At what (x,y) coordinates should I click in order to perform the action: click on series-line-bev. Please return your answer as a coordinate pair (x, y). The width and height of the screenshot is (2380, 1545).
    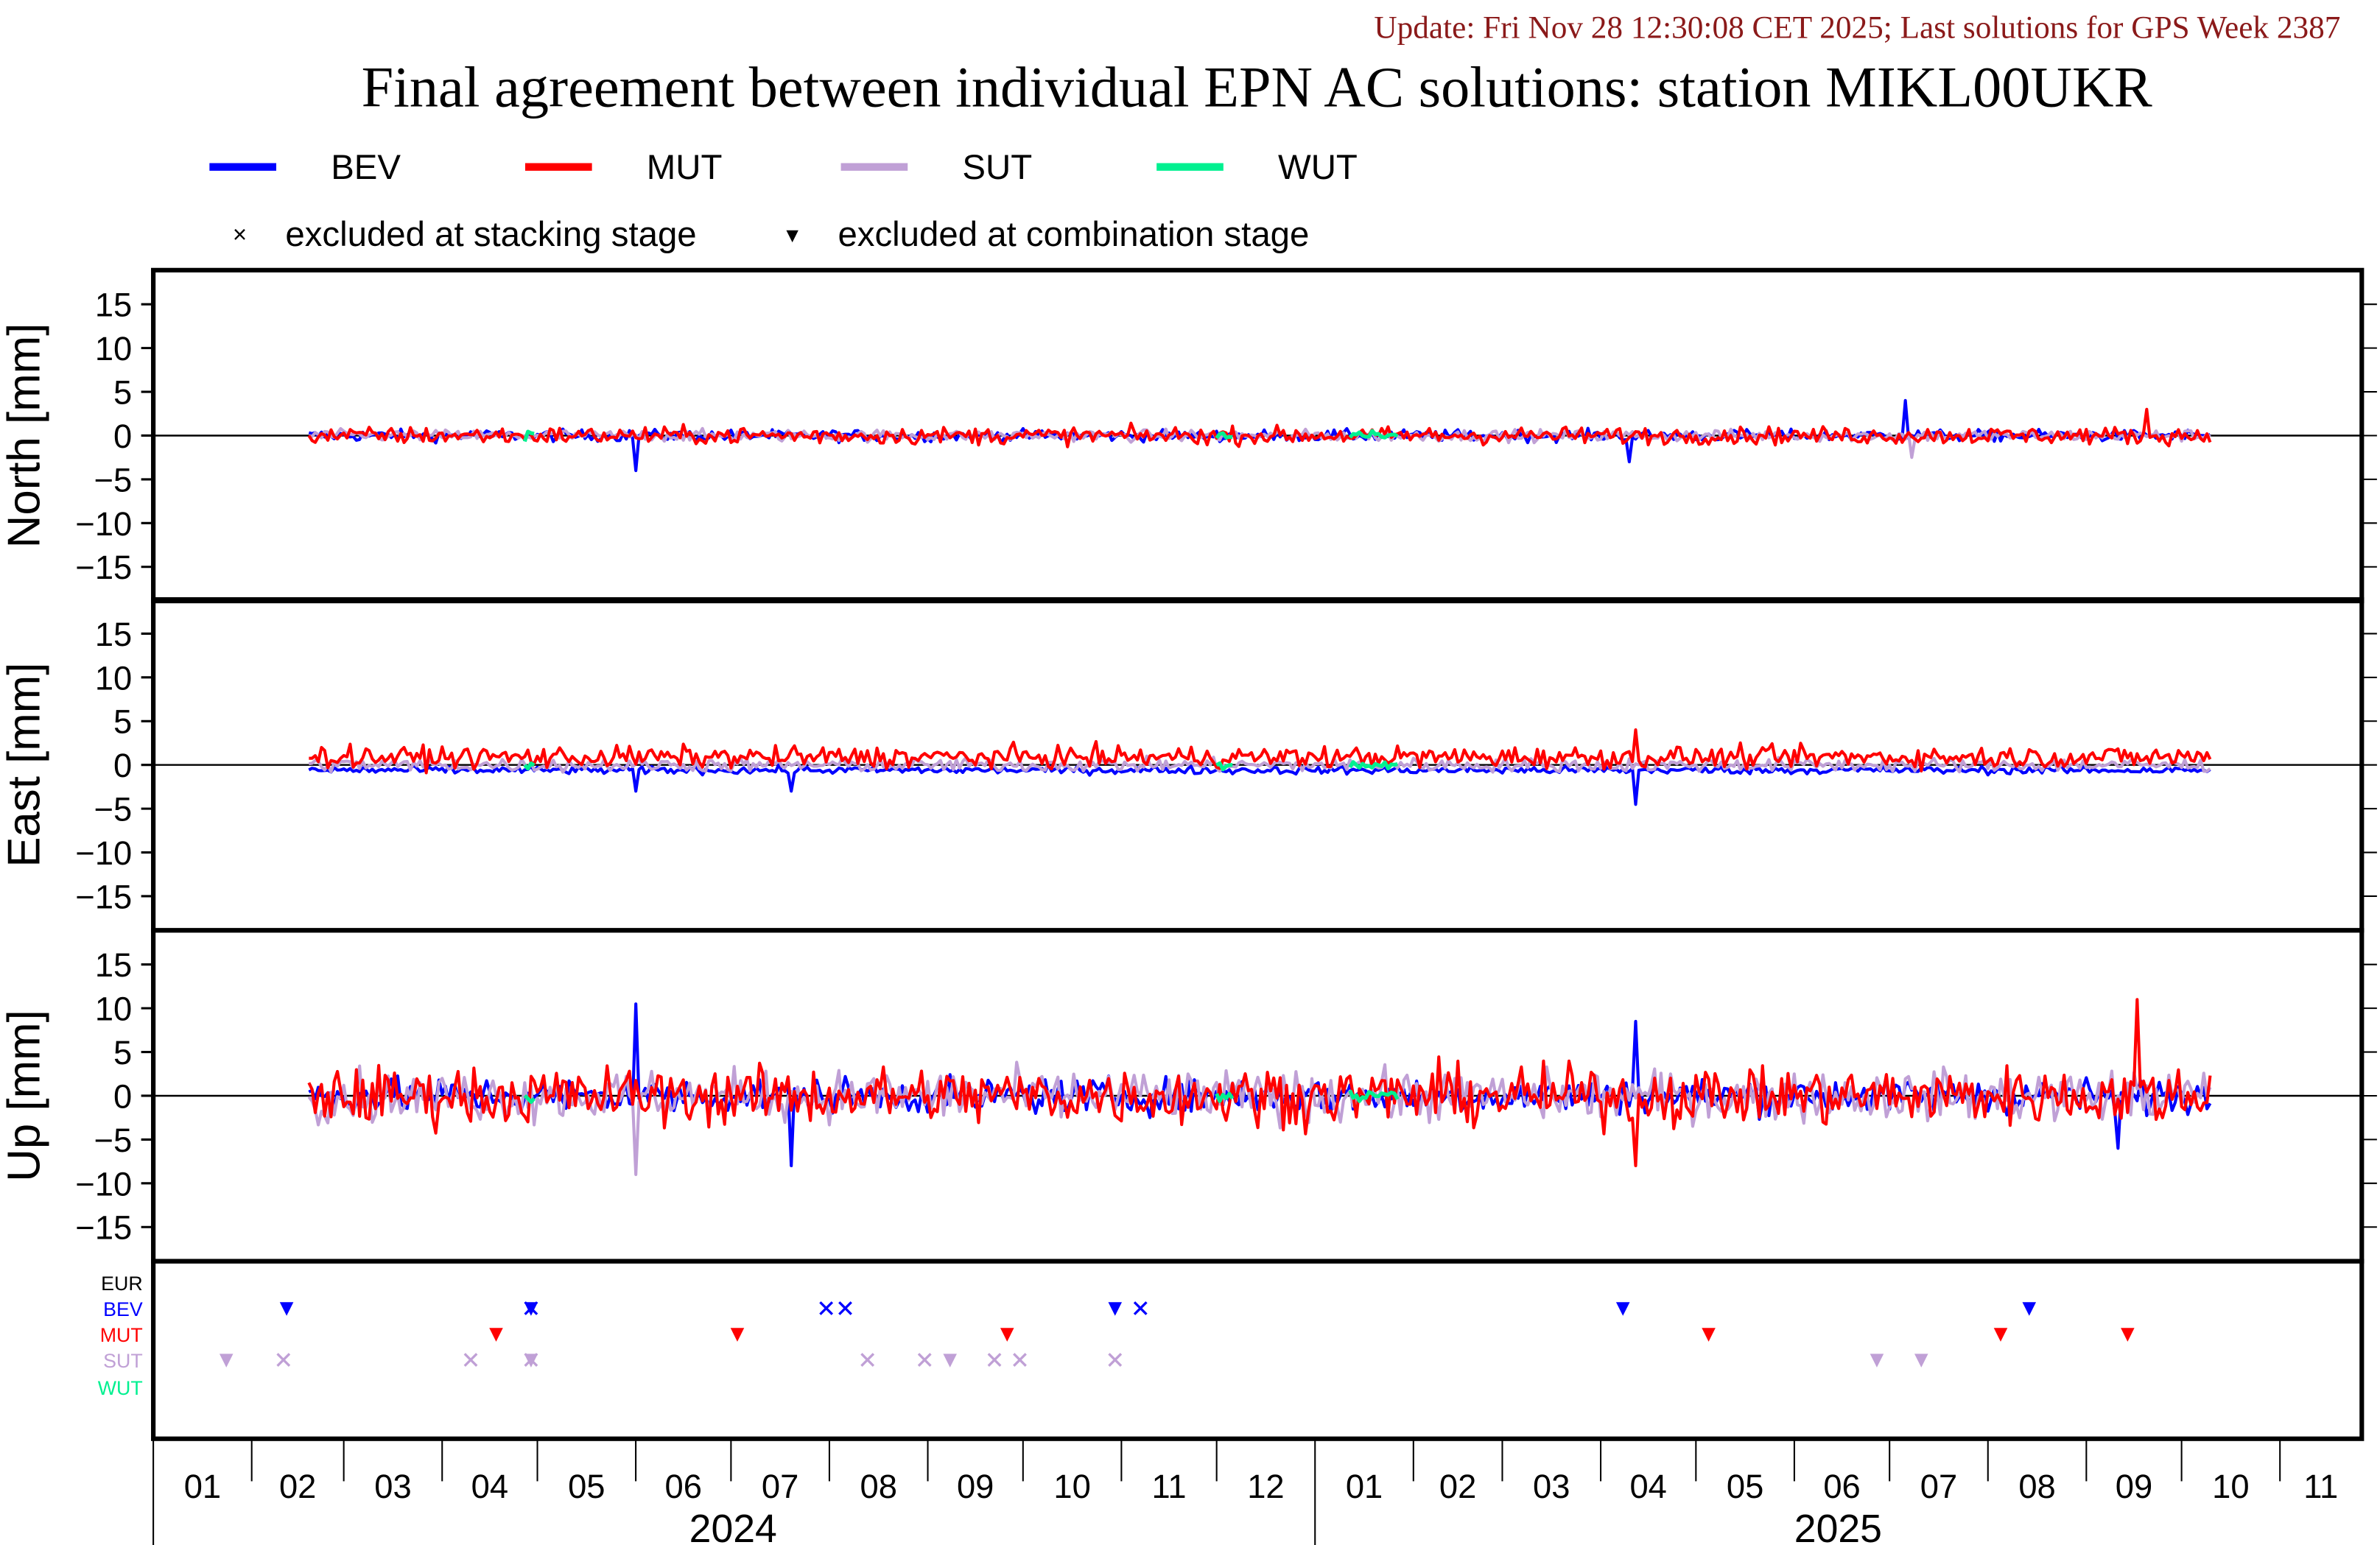
    Looking at the image, I should click on (1259, 784).